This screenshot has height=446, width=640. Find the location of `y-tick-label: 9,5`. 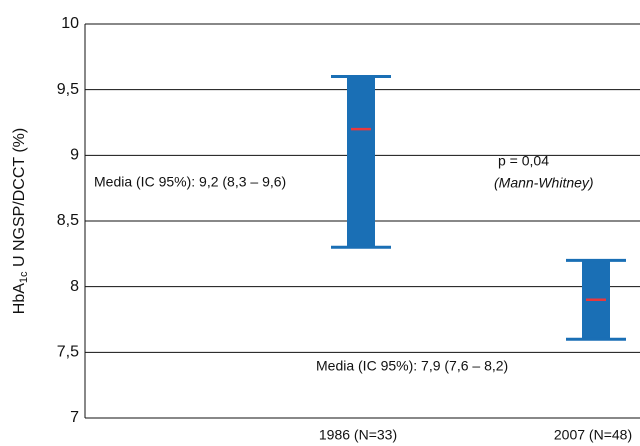

y-tick-label: 9,5 is located at coordinates (68, 89).